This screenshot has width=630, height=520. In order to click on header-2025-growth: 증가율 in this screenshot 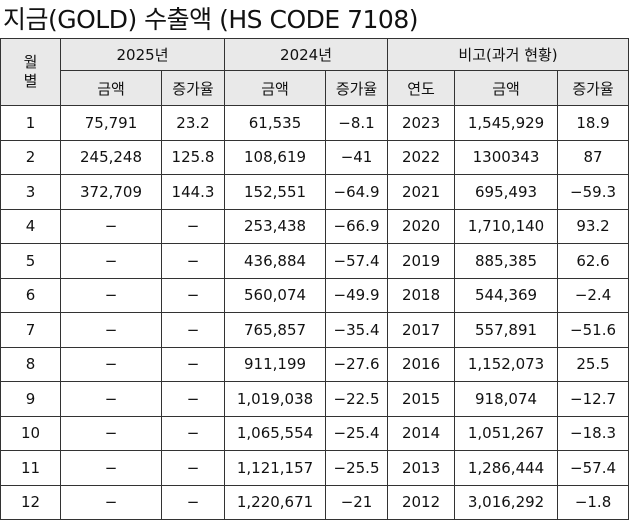, I will do `click(193, 88)`.